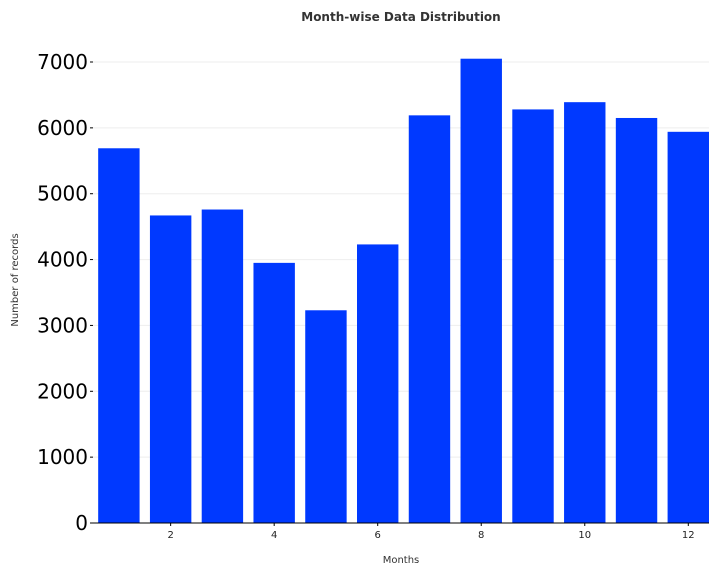  What do you see at coordinates (65, 292) in the screenshot?
I see `y-axis-ticks: 0 1000 2000 3000 4000 5000 6000 7000` at bounding box center [65, 292].